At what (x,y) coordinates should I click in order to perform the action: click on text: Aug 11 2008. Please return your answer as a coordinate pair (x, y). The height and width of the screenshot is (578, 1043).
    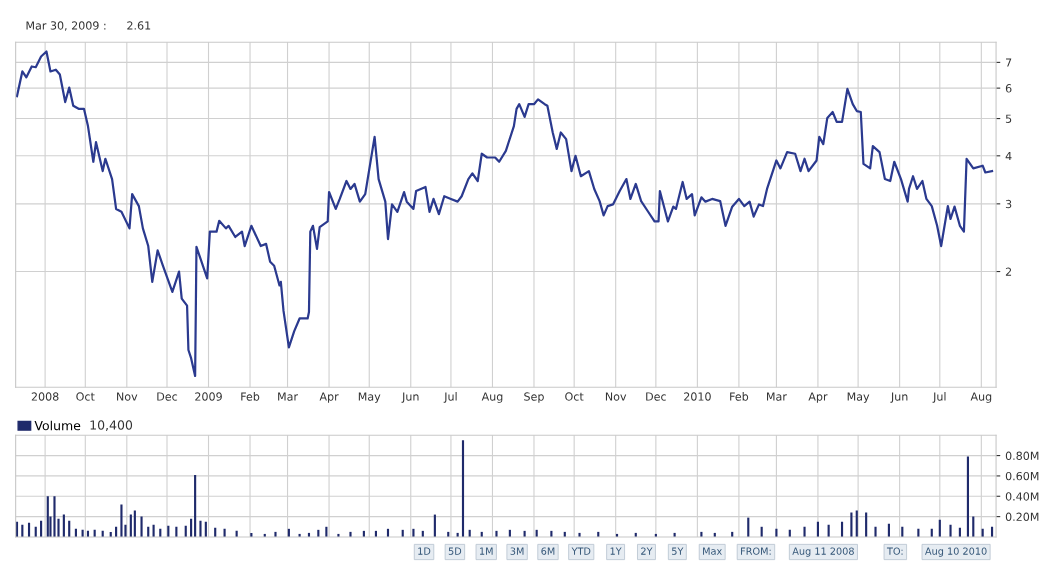
    Looking at the image, I should click on (823, 552).